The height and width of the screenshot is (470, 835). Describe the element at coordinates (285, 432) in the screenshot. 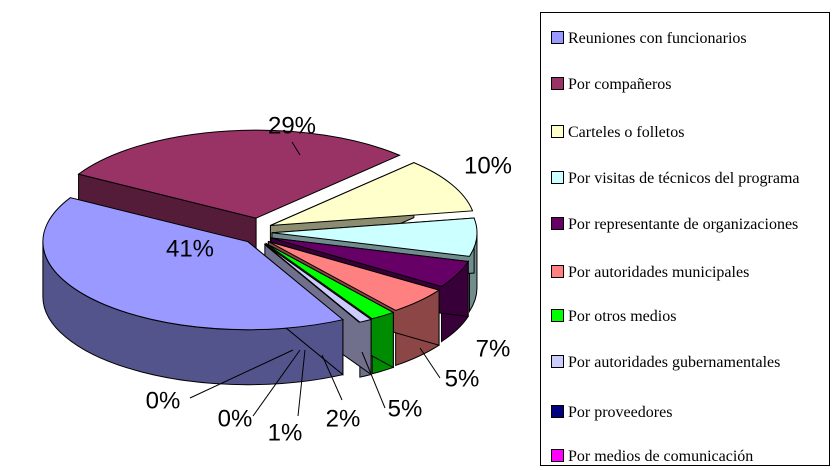

I see `data-label: 1%` at that location.